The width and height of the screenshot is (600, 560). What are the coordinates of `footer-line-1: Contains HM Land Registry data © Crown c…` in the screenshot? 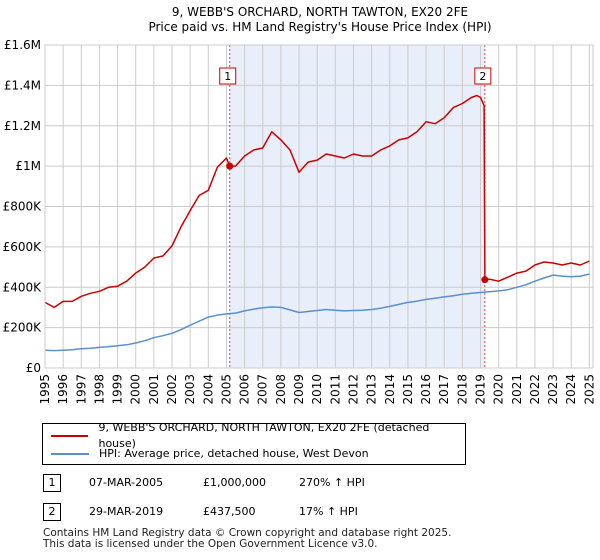 It's located at (247, 533).